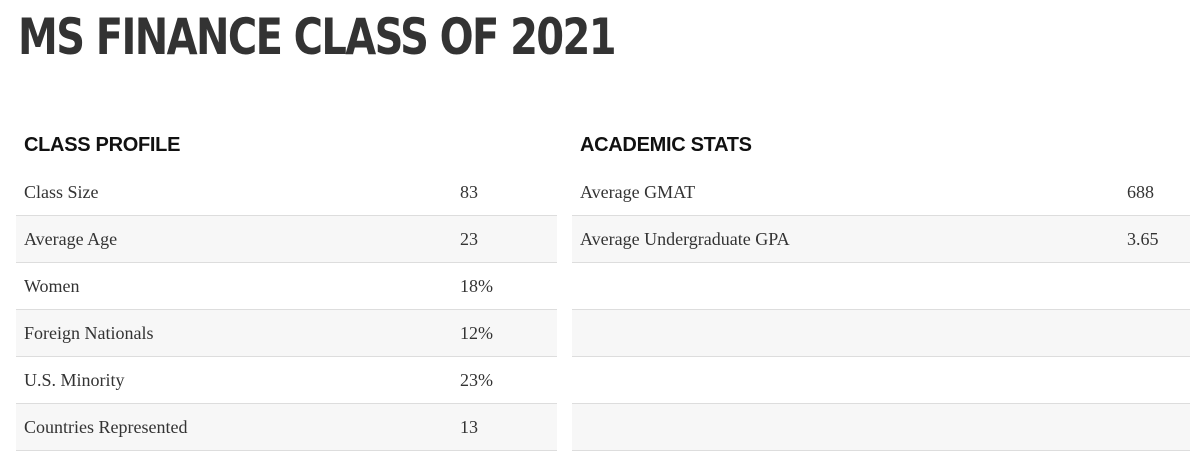 This screenshot has height=473, width=1190. Describe the element at coordinates (52, 286) in the screenshot. I see `row-label: Women` at that location.